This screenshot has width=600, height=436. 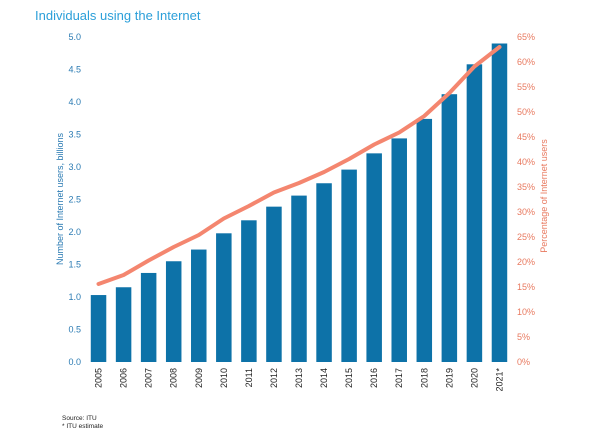 What do you see at coordinates (526, 187) in the screenshot?
I see `right-tick-label: 35%` at bounding box center [526, 187].